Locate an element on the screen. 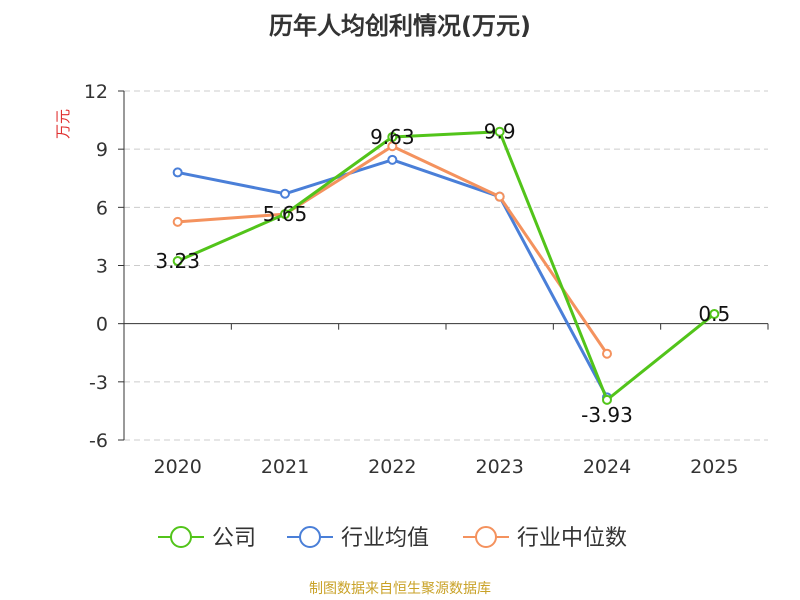  data-label: 0.5 is located at coordinates (714, 314).